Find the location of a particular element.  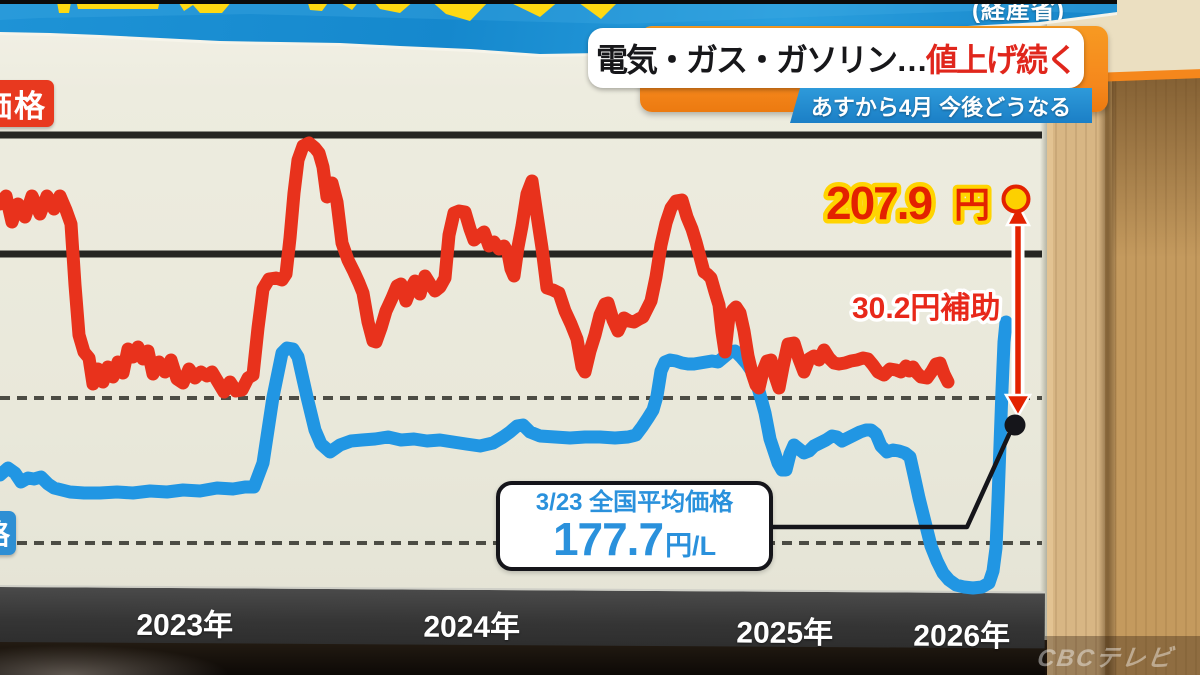

current-price-unit: 円/L is located at coordinates (691, 546).